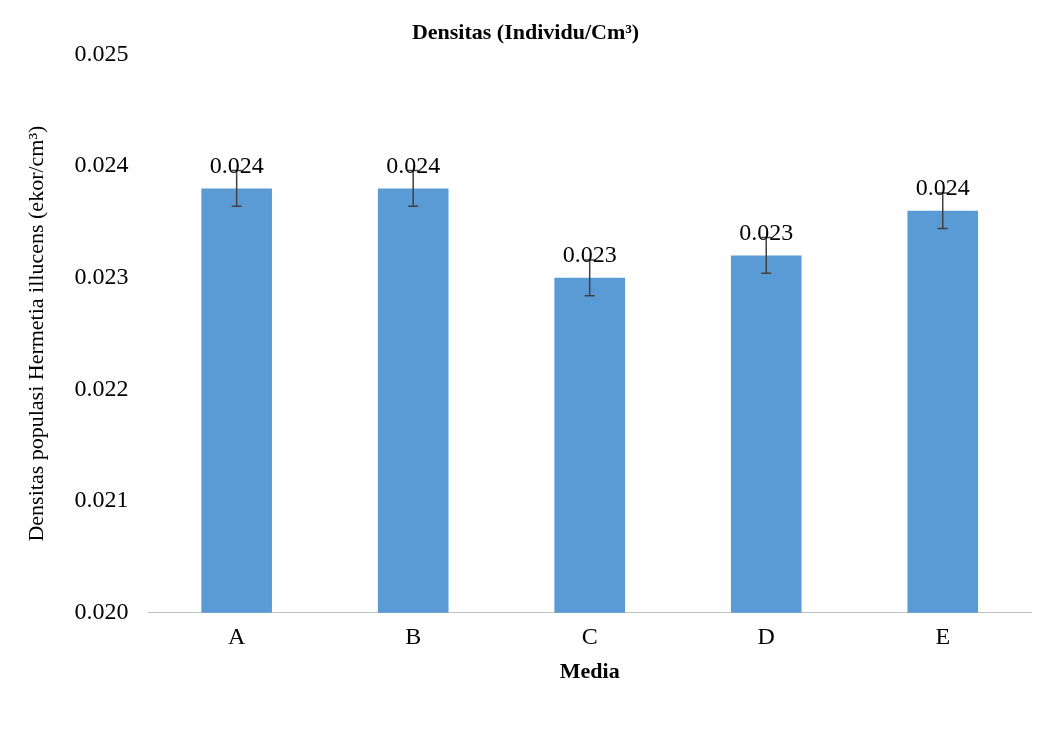 Image resolution: width=1059 pixels, height=740 pixels. I want to click on y-tick-label: 0.020, so click(101, 611).